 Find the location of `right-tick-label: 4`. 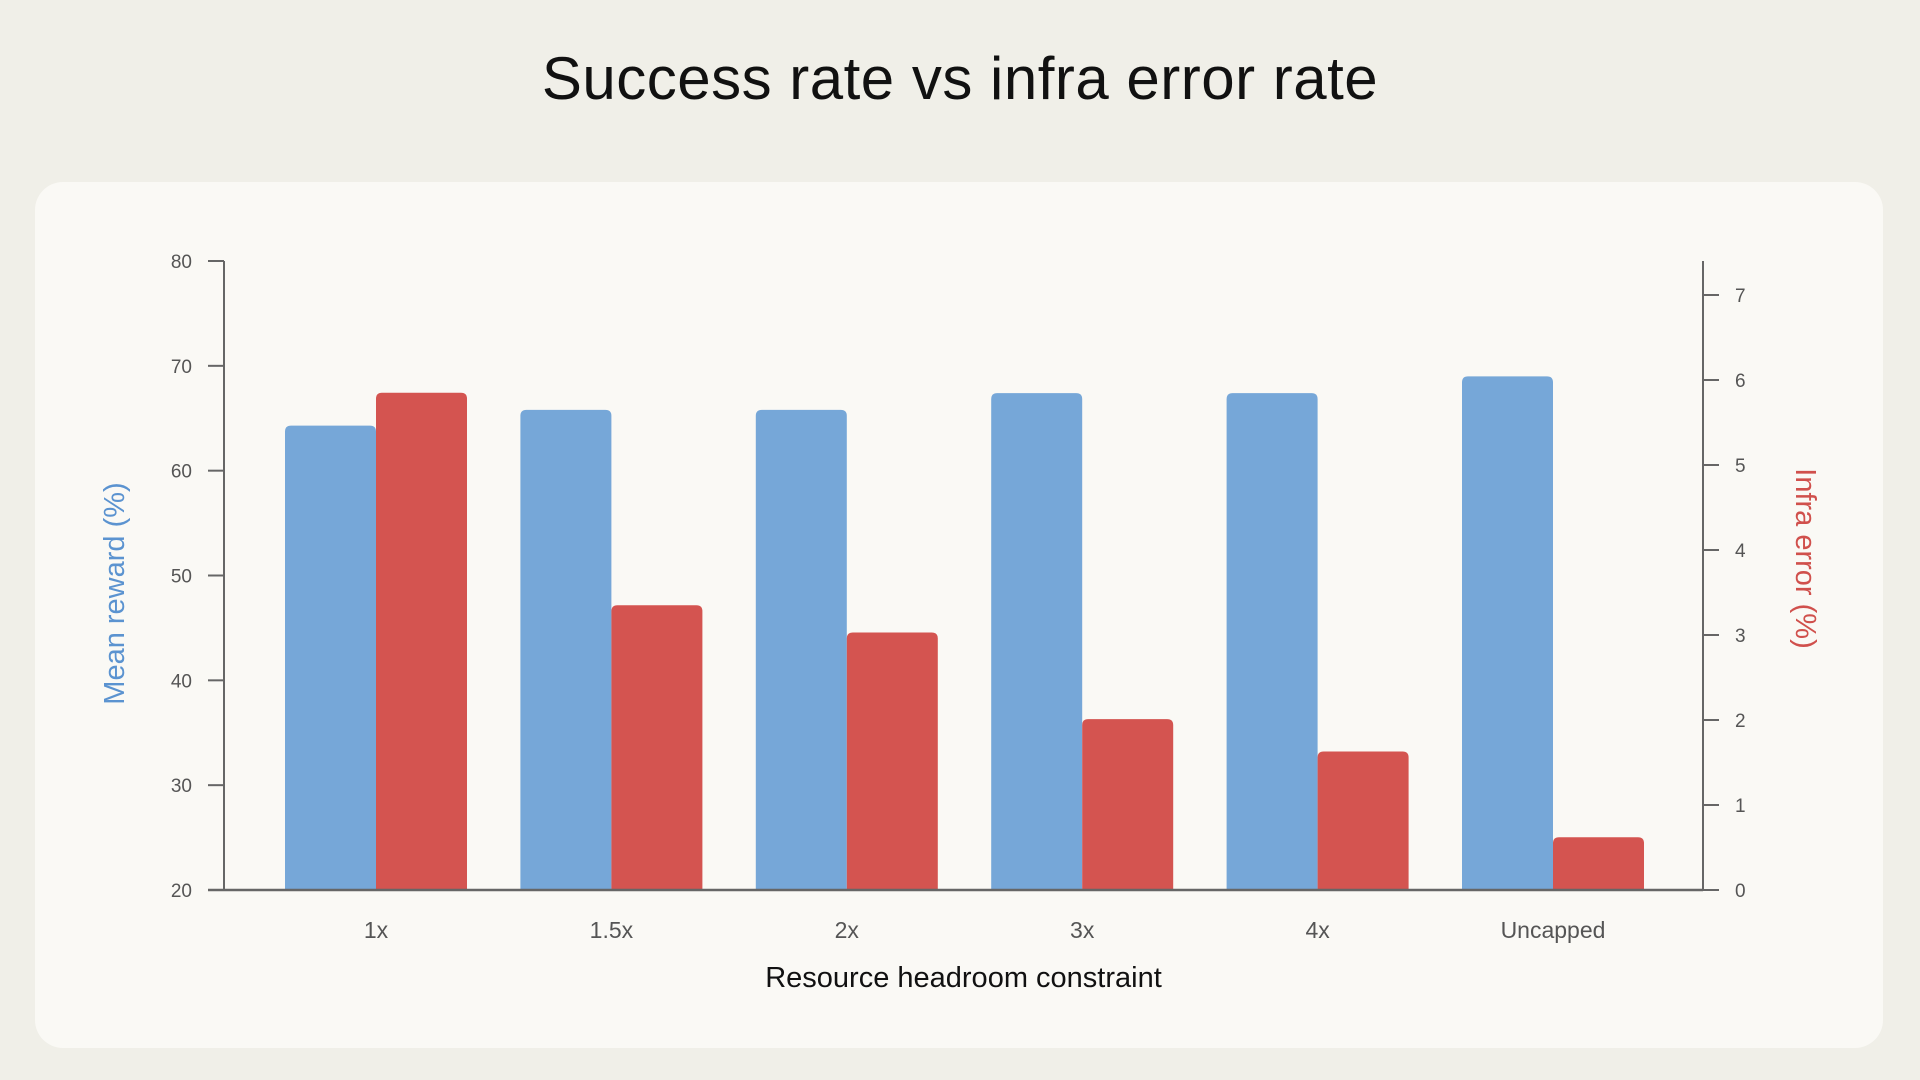

right-tick-label: 4 is located at coordinates (1740, 551).